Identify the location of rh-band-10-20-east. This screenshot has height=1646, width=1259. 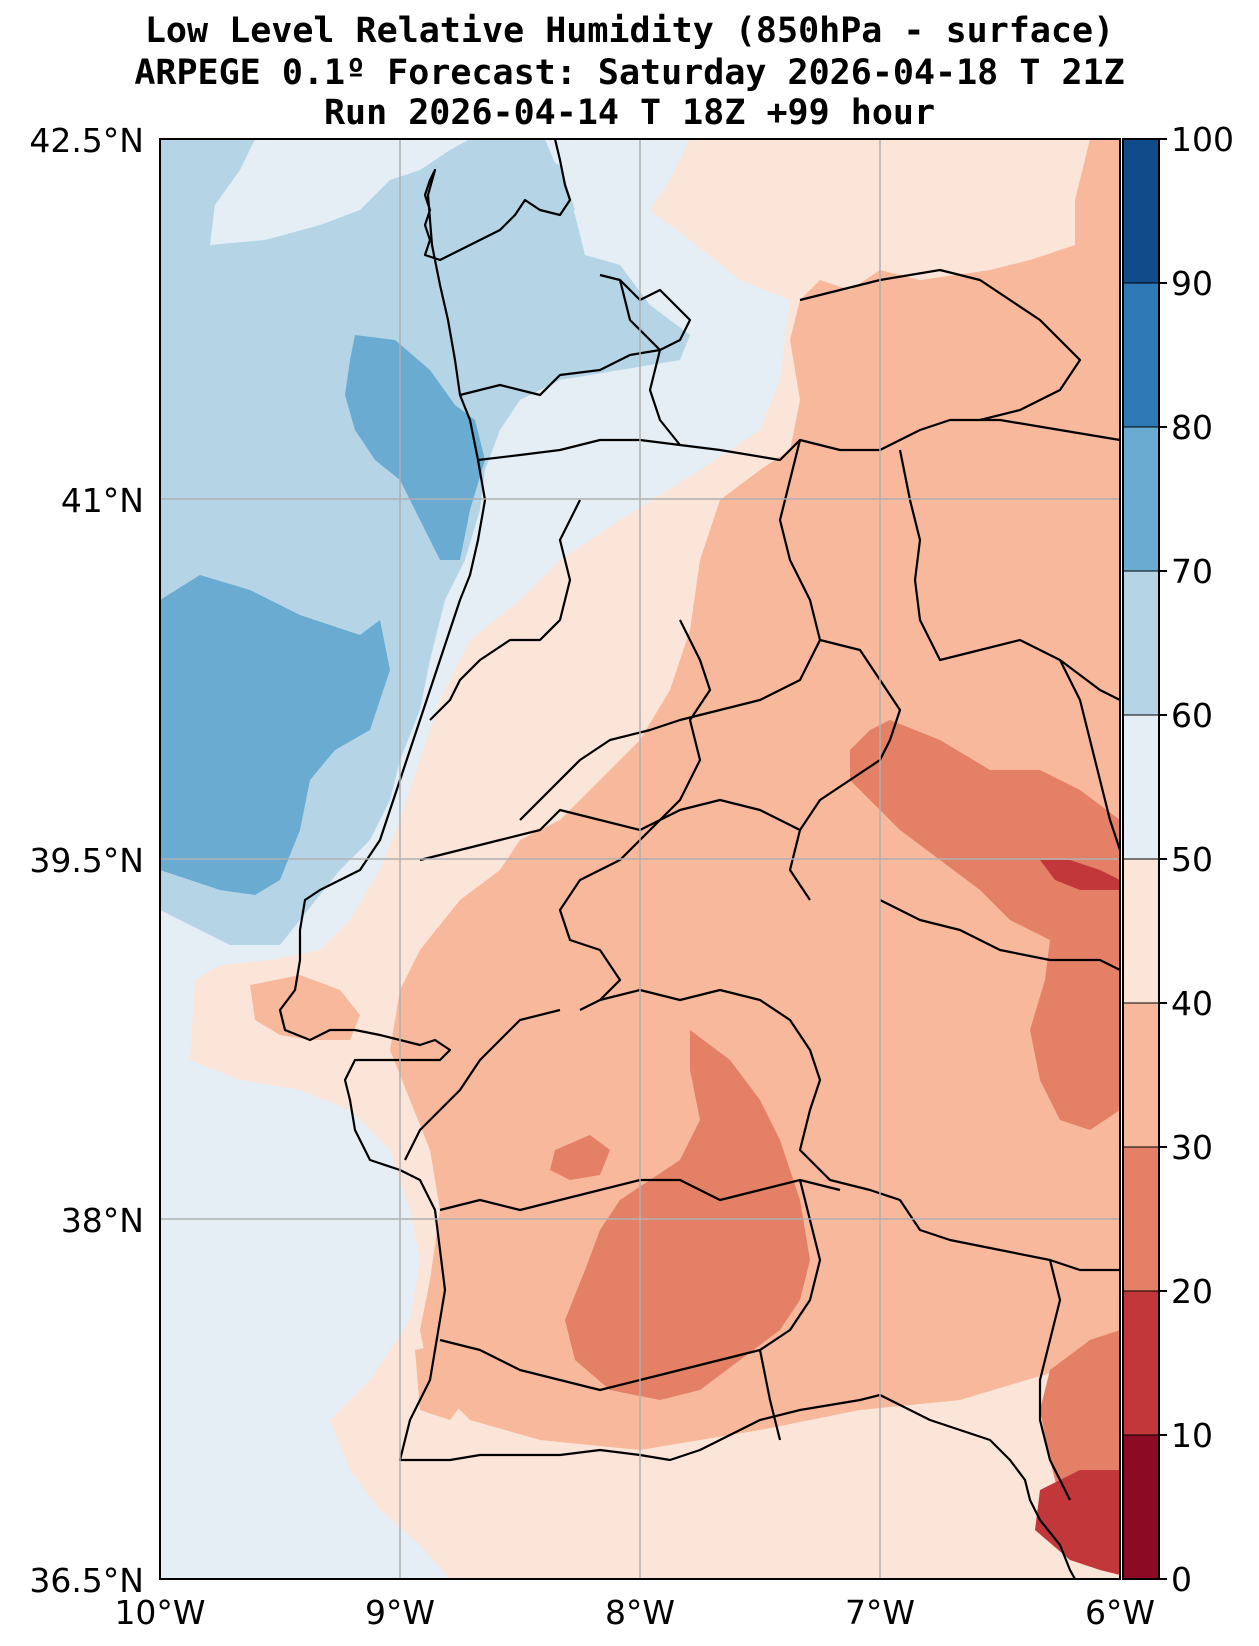
(1080, 875).